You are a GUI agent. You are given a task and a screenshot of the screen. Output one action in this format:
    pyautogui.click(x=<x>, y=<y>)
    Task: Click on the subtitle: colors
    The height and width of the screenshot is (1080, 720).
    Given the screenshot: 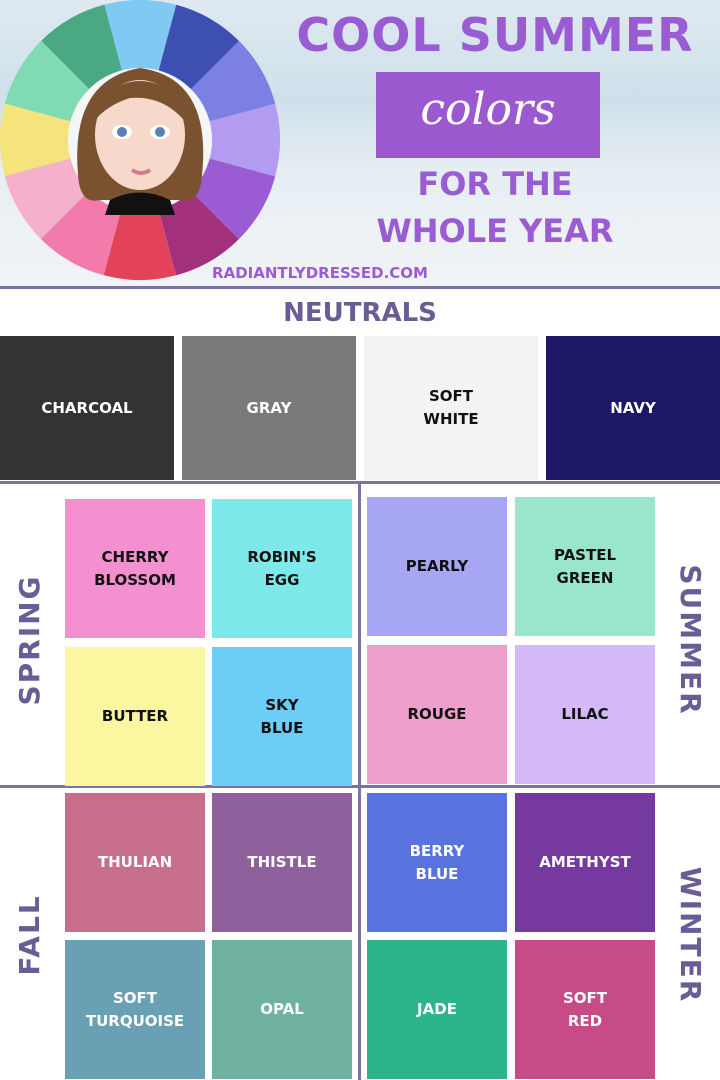 What is the action you would take?
    pyautogui.click(x=488, y=109)
    